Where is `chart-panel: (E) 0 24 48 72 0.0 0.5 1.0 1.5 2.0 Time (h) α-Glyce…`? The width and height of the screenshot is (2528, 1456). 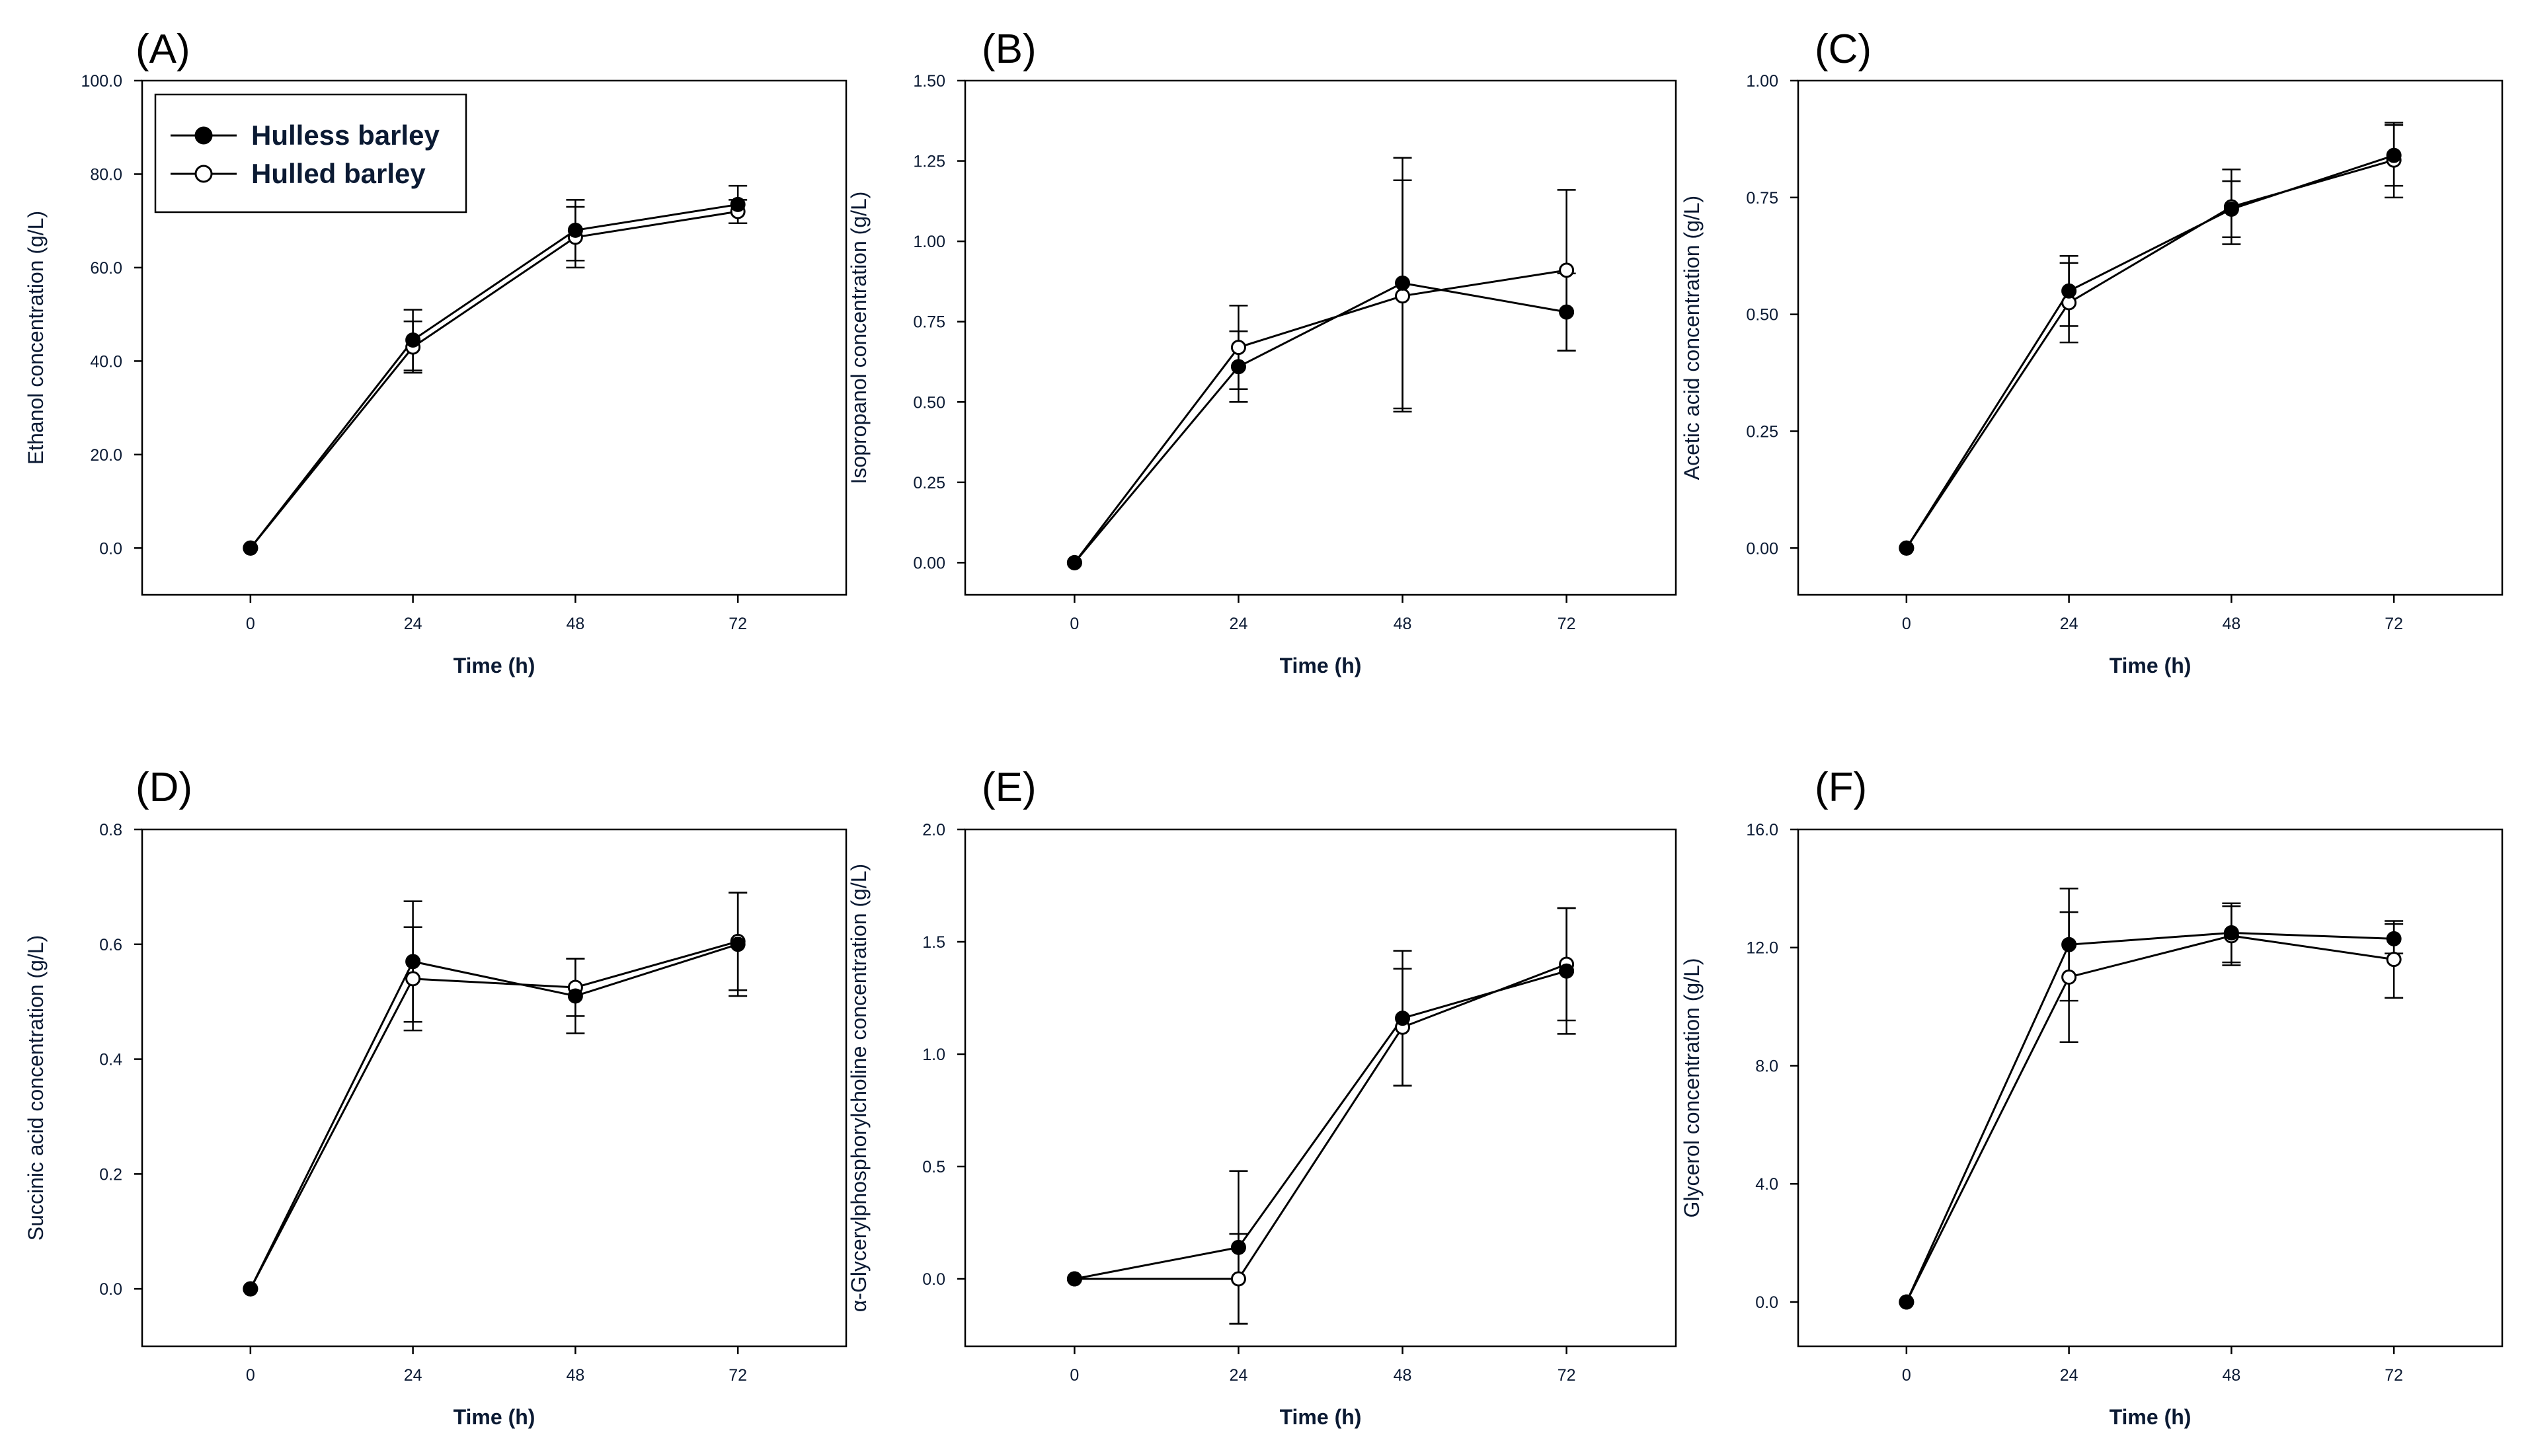 chart-panel: (E) 0 24 48 72 0.0 0.5 1.0 1.5 2.0 Time (h) α-Glyce… is located at coordinates (1262, 1097).